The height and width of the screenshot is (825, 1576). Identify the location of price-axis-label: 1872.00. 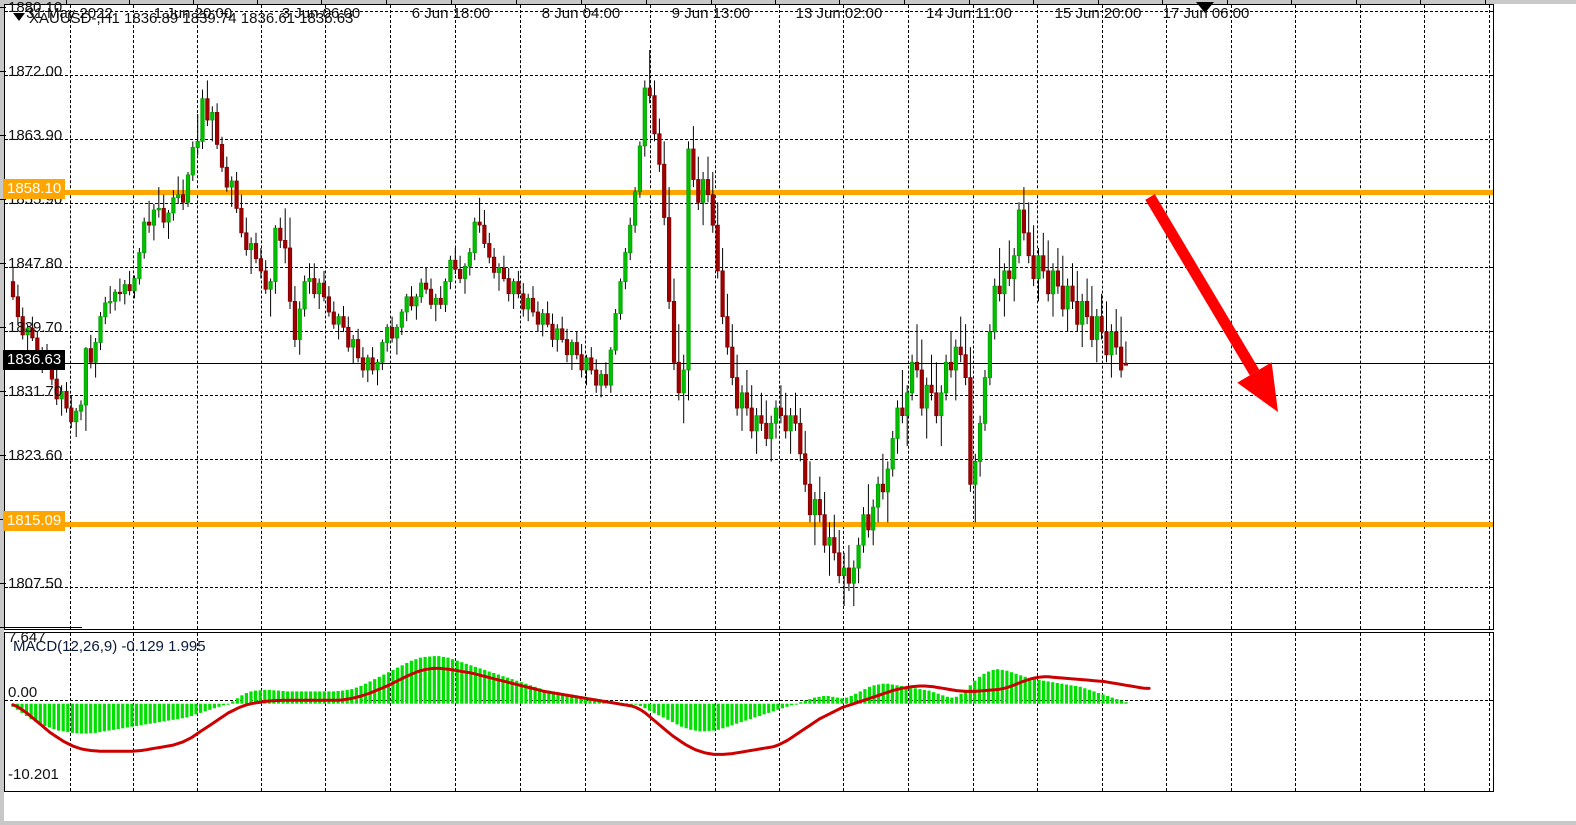
(35, 71).